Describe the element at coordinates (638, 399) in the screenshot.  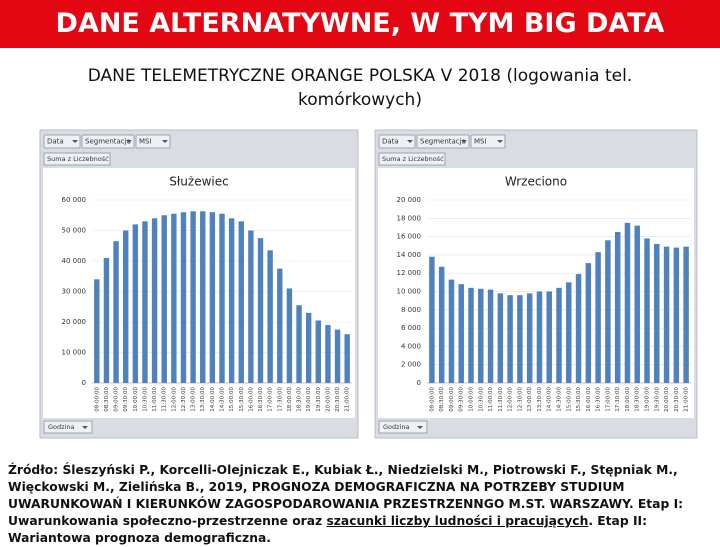
I see `x-tick-label: 18:30:00` at that location.